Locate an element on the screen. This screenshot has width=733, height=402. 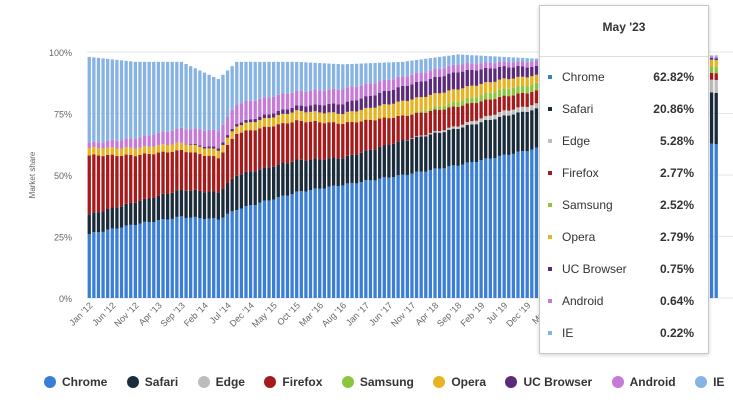
ie-legend-icon is located at coordinates (701, 382).